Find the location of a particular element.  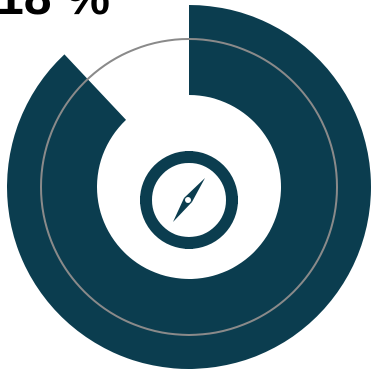

compass-icon is located at coordinates (189, 200).